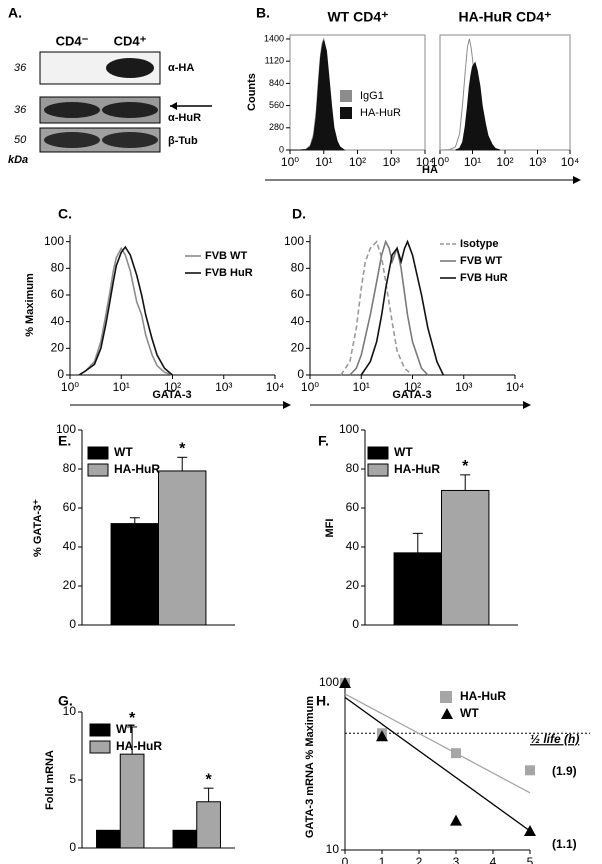 The width and height of the screenshot is (602, 864). I want to click on panel-label: C., so click(65, 214).